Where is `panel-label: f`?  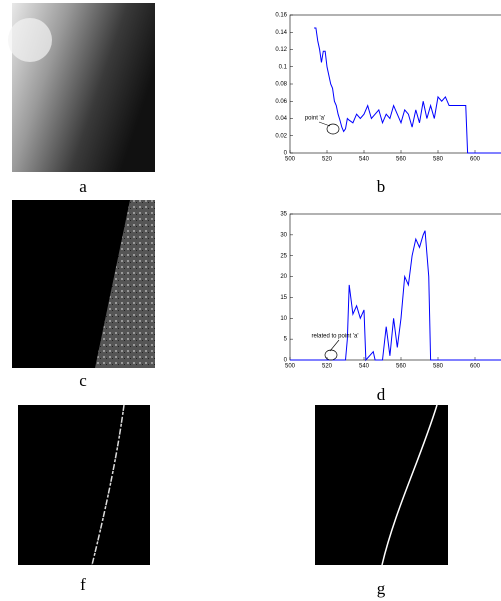
panel-label: f is located at coordinates (83, 584).